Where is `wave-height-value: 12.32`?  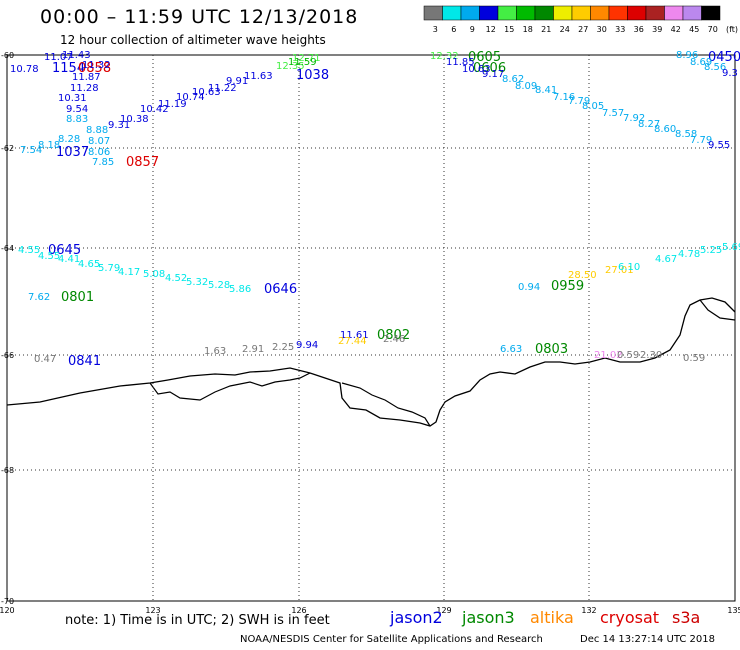
wave-height-value: 12.32 is located at coordinates (444, 56).